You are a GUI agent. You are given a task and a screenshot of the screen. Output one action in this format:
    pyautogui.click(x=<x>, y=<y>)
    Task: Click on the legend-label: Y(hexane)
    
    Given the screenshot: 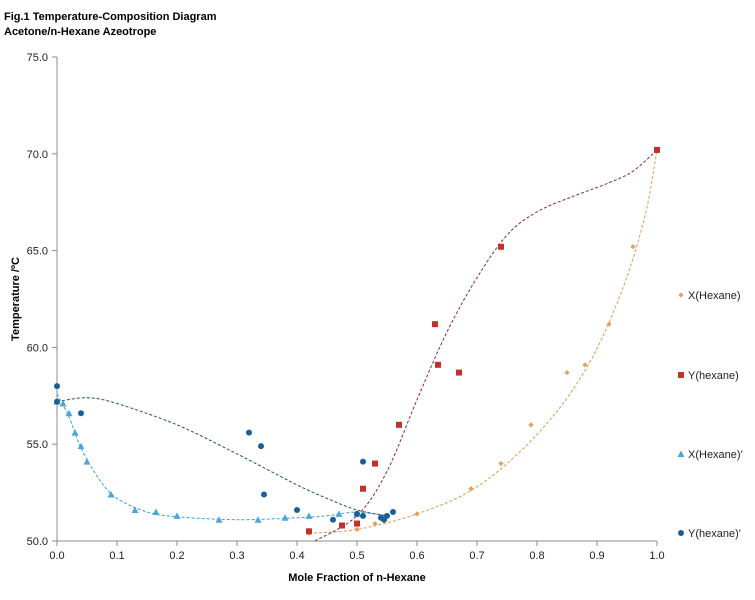 What is the action you would take?
    pyautogui.click(x=713, y=376)
    